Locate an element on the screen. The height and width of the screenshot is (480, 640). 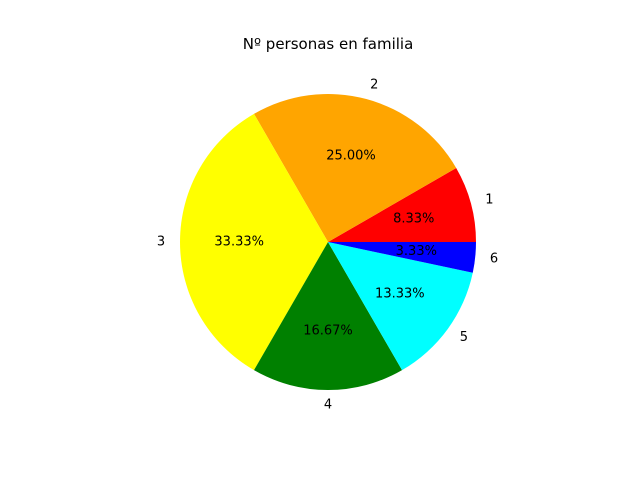
chart-title: Nº personas en familia is located at coordinates (328, 44).